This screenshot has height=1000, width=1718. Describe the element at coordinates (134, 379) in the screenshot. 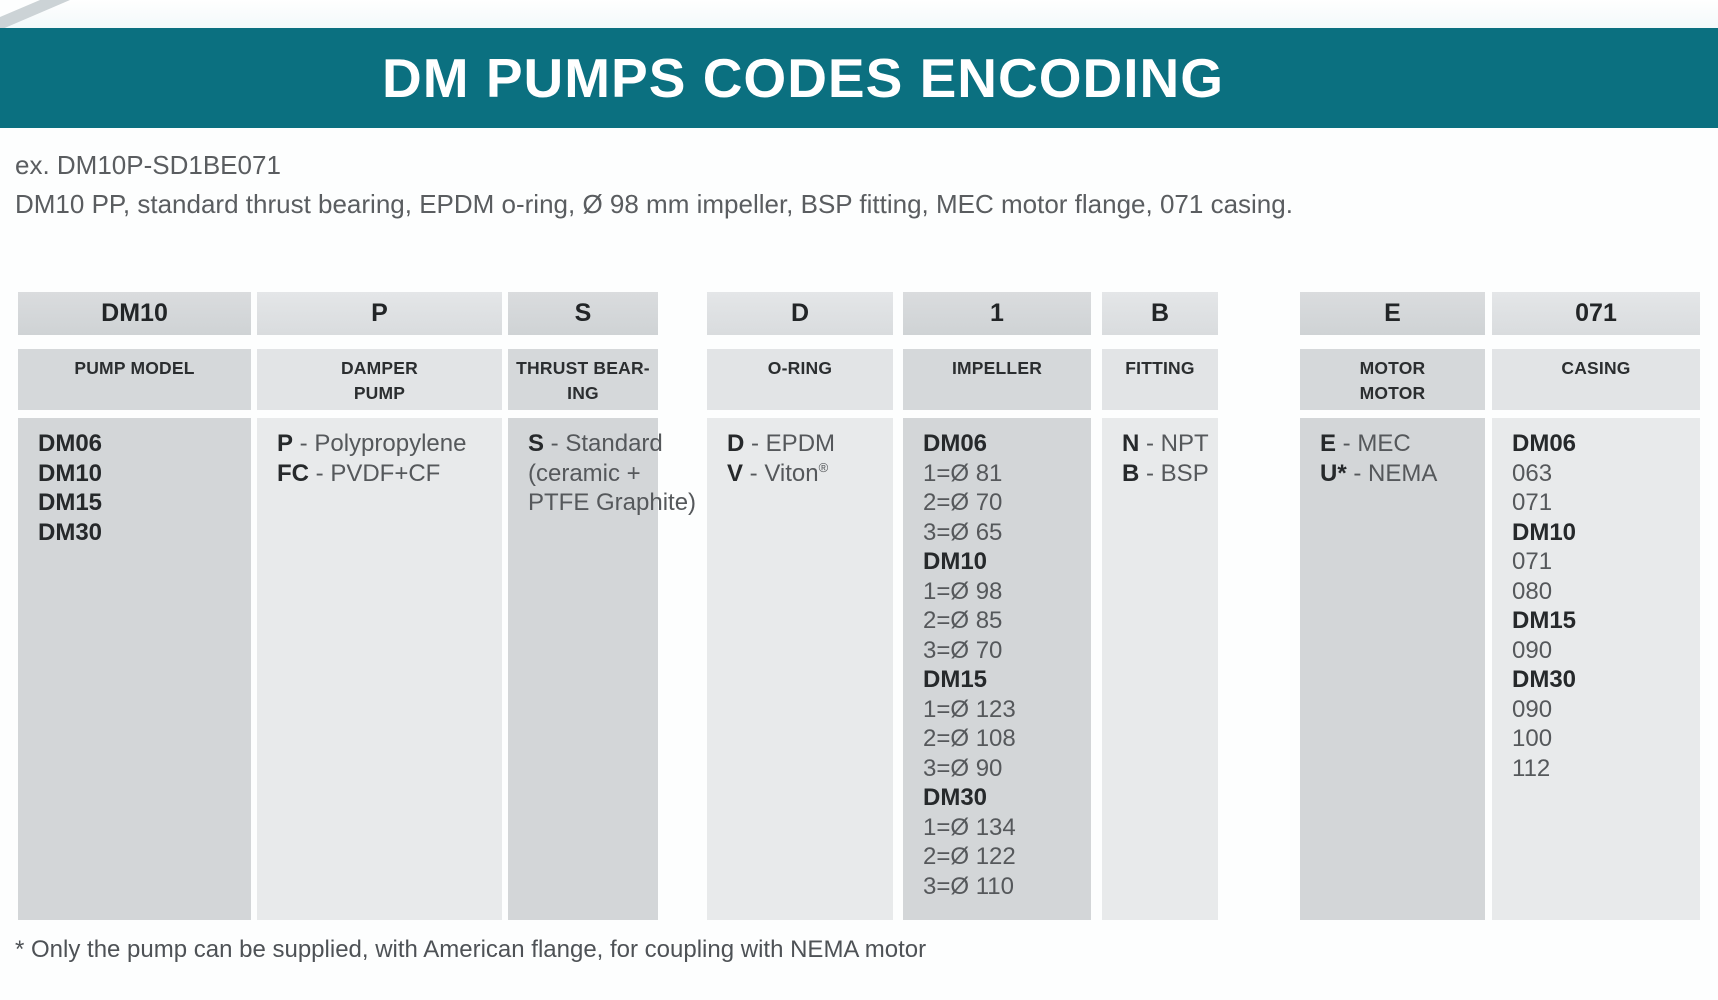

I see `column-label: PUMP MODEL` at that location.